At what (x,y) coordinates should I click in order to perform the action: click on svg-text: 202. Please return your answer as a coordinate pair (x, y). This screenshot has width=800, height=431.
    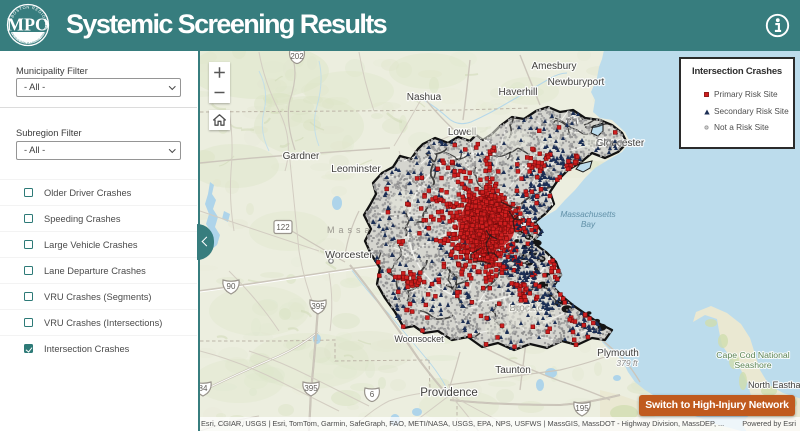
    Looking at the image, I should click on (297, 56).